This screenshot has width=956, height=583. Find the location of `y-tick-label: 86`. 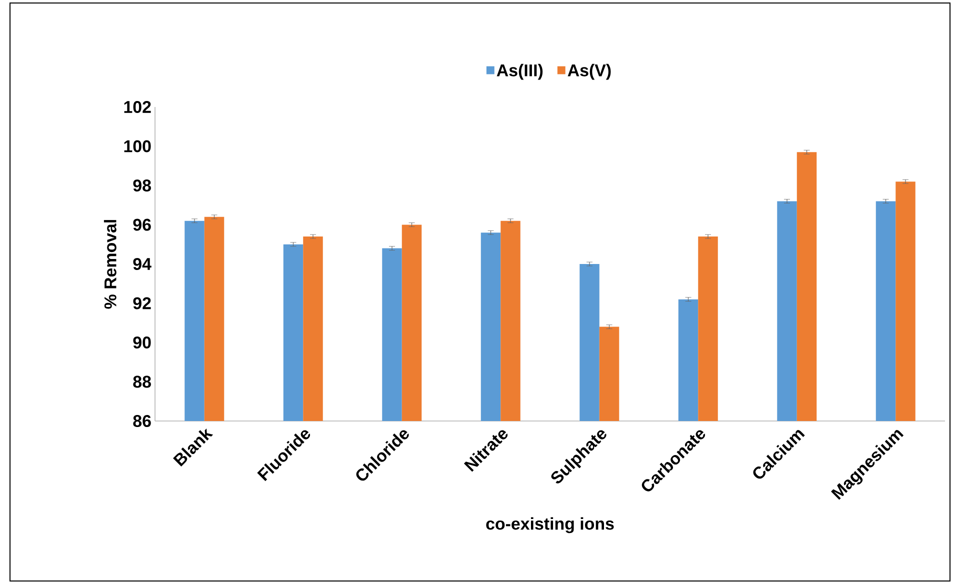

y-tick-label: 86 is located at coordinates (142, 421).